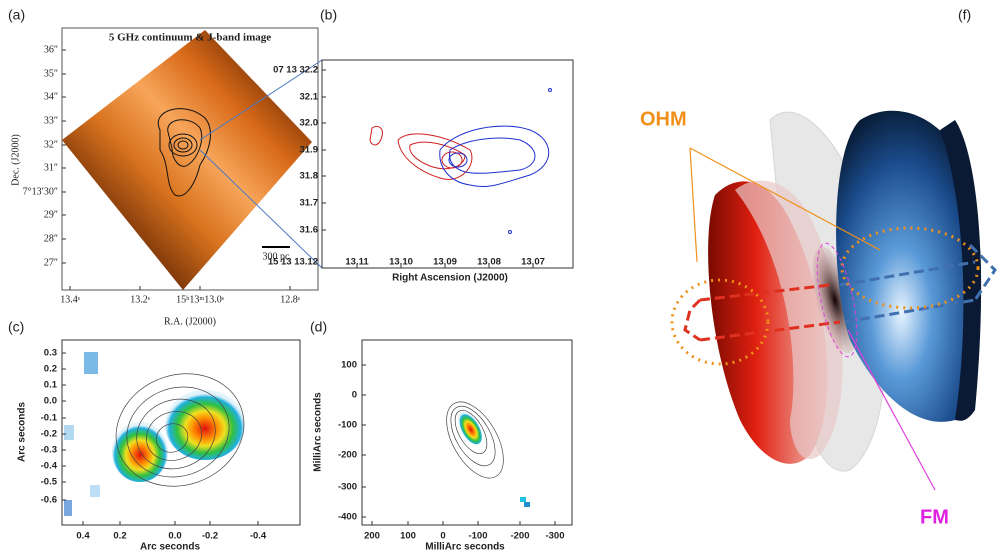  I want to click on y-tick-label: 31.7, so click(309, 203).